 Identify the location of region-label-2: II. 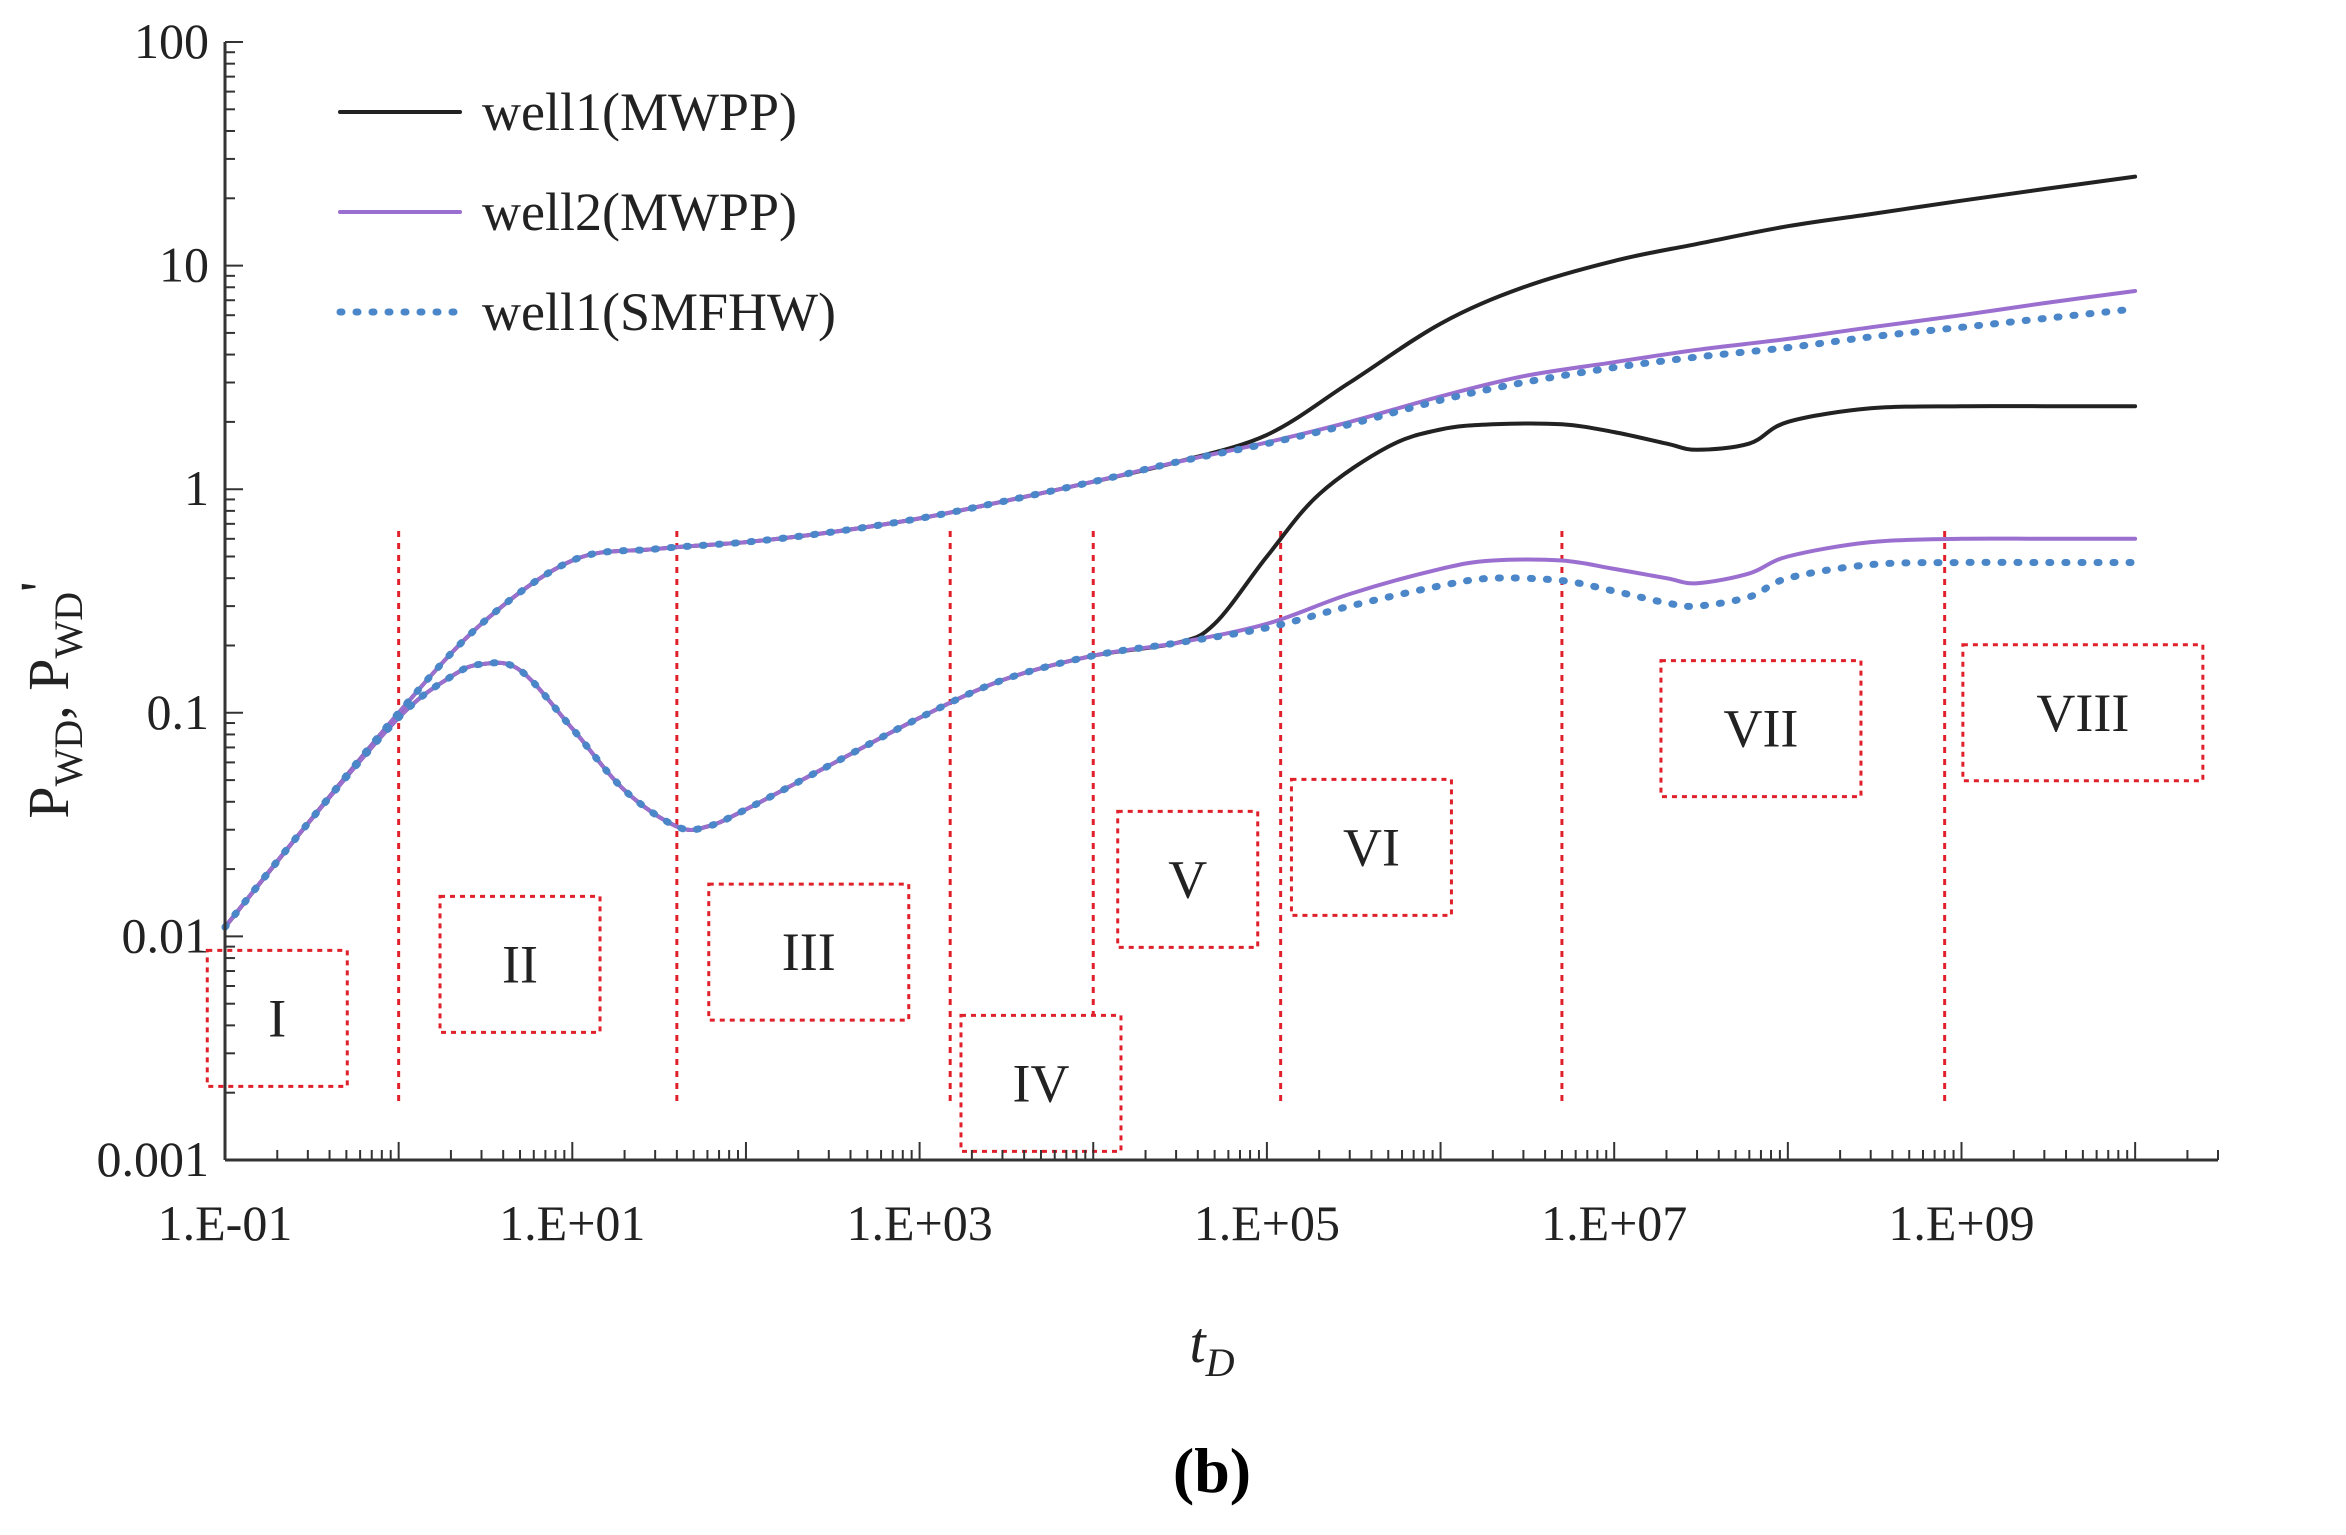
(520, 964).